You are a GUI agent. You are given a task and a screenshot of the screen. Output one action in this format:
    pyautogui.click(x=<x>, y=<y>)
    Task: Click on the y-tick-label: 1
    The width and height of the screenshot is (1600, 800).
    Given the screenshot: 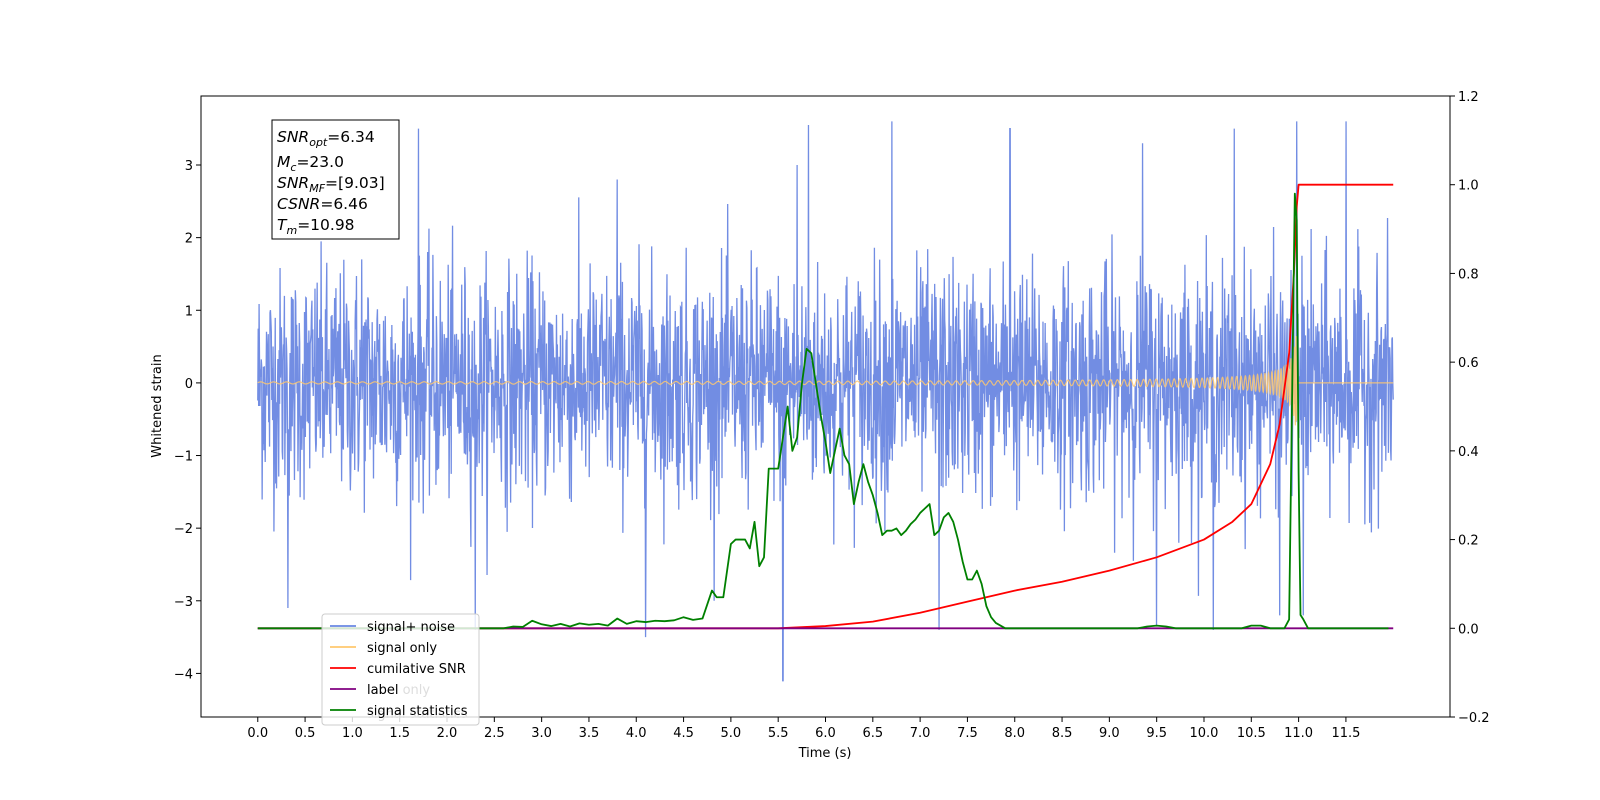 What is the action you would take?
    pyautogui.click(x=189, y=311)
    